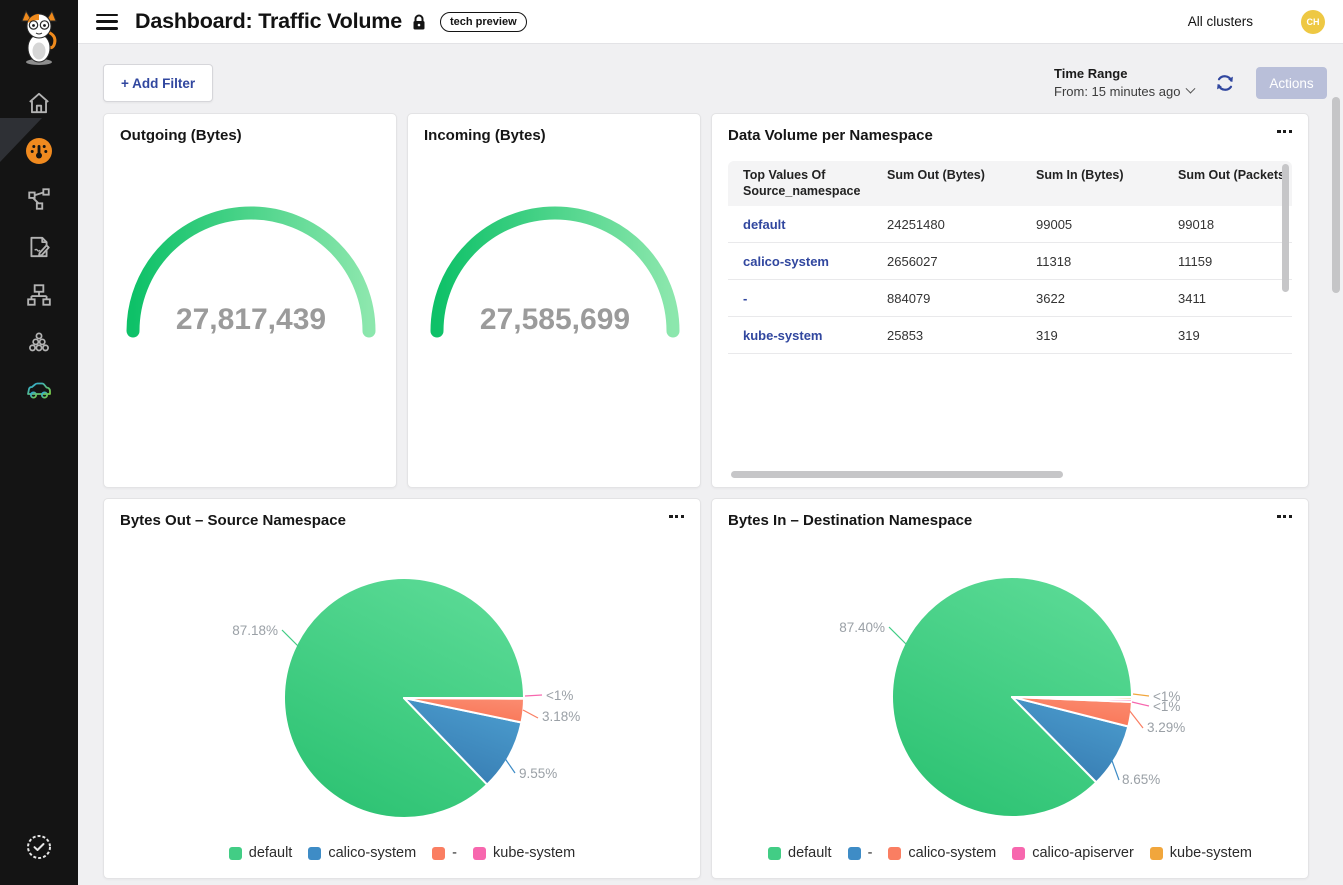 The image size is (1343, 885). I want to click on column-header: Sum Out (Packets), so click(1234, 175).